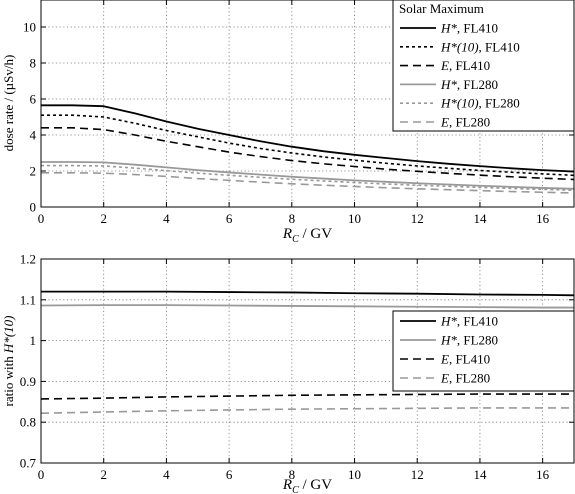 The height and width of the screenshot is (494, 575). What do you see at coordinates (465, 122) in the screenshot?
I see `legend-label-6: E, FL280` at bounding box center [465, 122].